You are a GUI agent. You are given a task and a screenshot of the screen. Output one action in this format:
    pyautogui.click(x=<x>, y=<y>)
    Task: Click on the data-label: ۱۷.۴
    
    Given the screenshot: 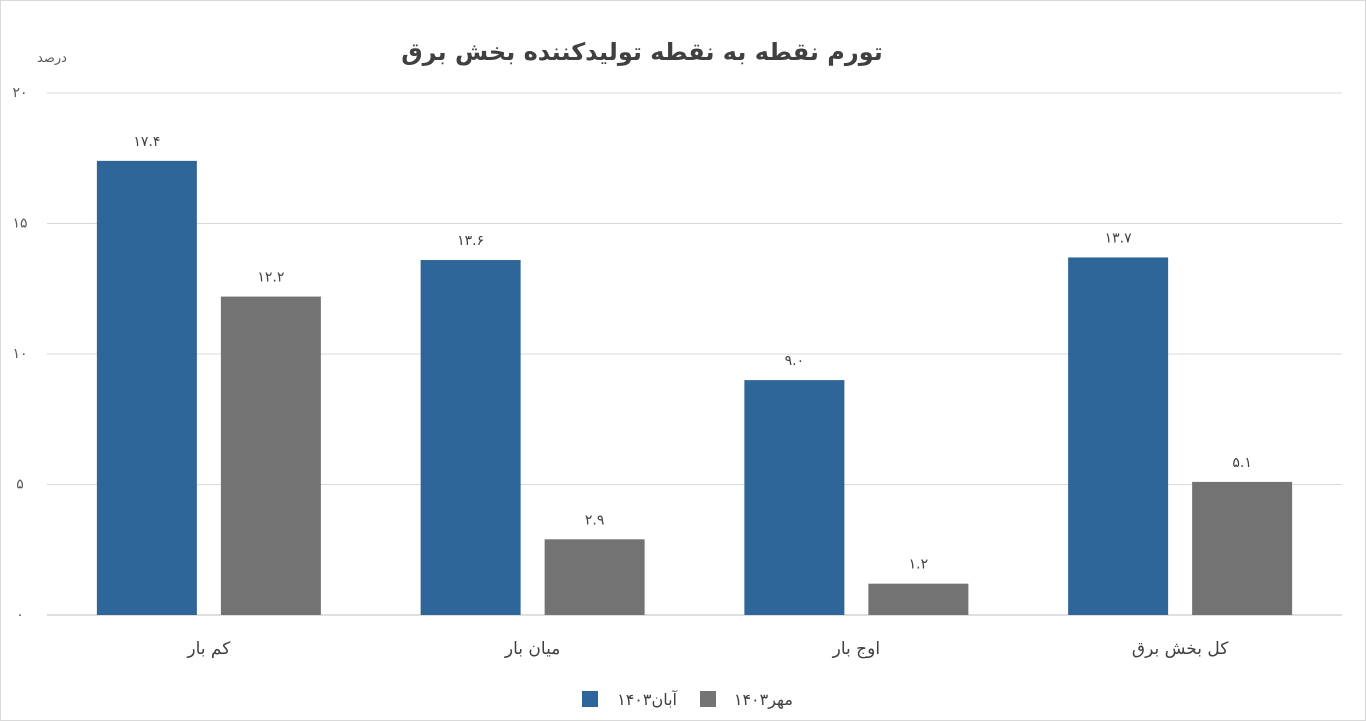 What is the action you would take?
    pyautogui.click(x=146, y=142)
    